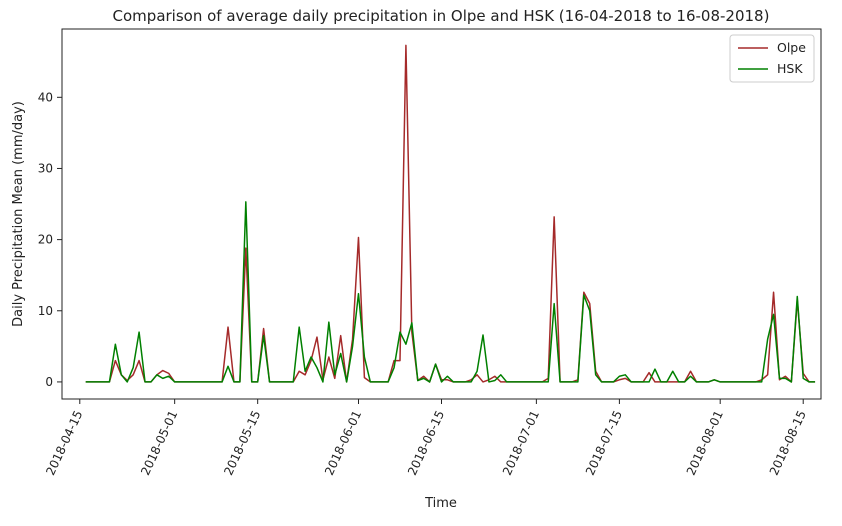 This screenshot has height=526, width=842. I want to click on y-axis: 0 10 20 30 40, so click(50, 239).